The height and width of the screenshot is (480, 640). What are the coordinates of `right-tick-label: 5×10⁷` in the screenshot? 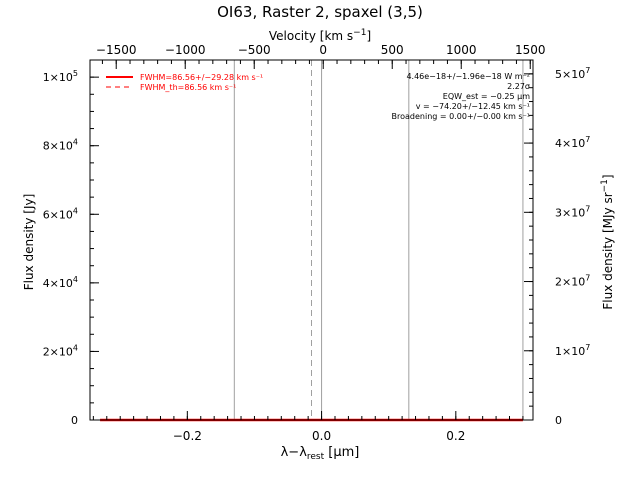 It's located at (572, 73).